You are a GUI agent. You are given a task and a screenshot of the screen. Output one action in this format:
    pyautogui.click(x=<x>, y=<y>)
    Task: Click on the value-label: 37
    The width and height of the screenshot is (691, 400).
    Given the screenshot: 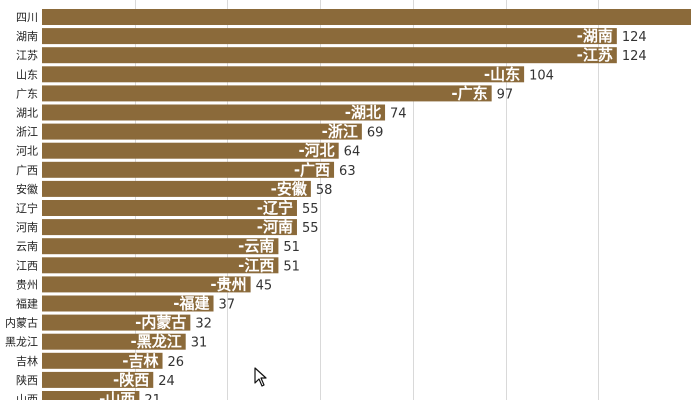 What is the action you would take?
    pyautogui.click(x=227, y=305)
    